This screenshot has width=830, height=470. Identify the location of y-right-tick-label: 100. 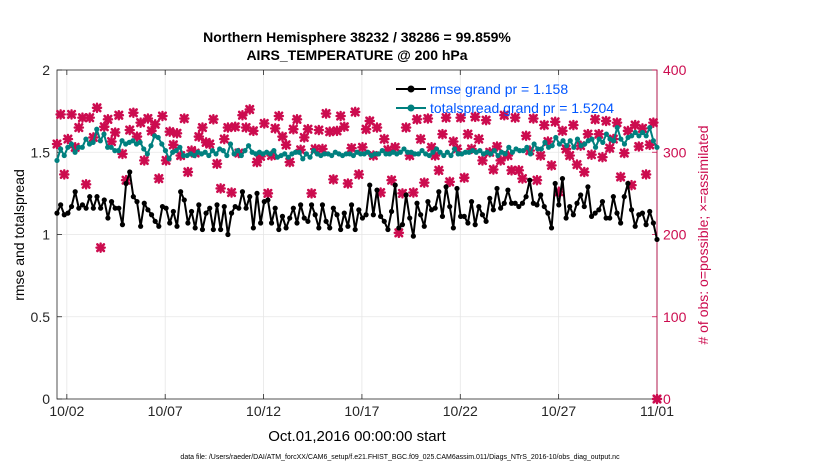
(675, 317).